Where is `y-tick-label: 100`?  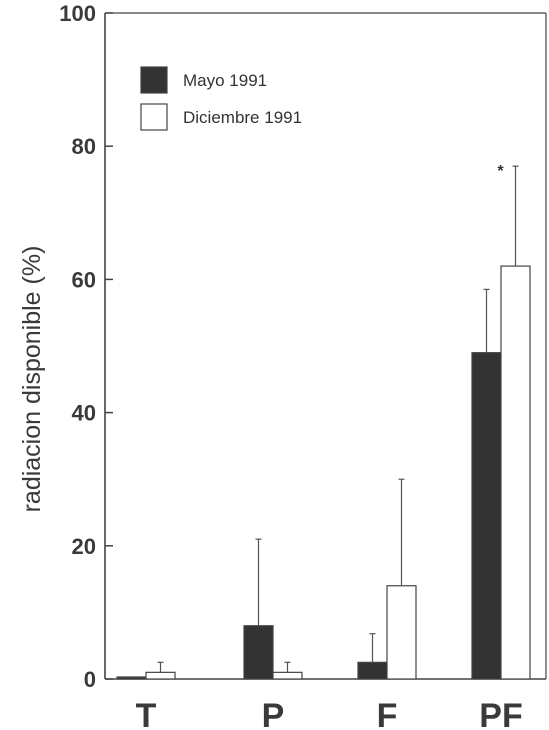 y-tick-label: 100 is located at coordinates (77, 13).